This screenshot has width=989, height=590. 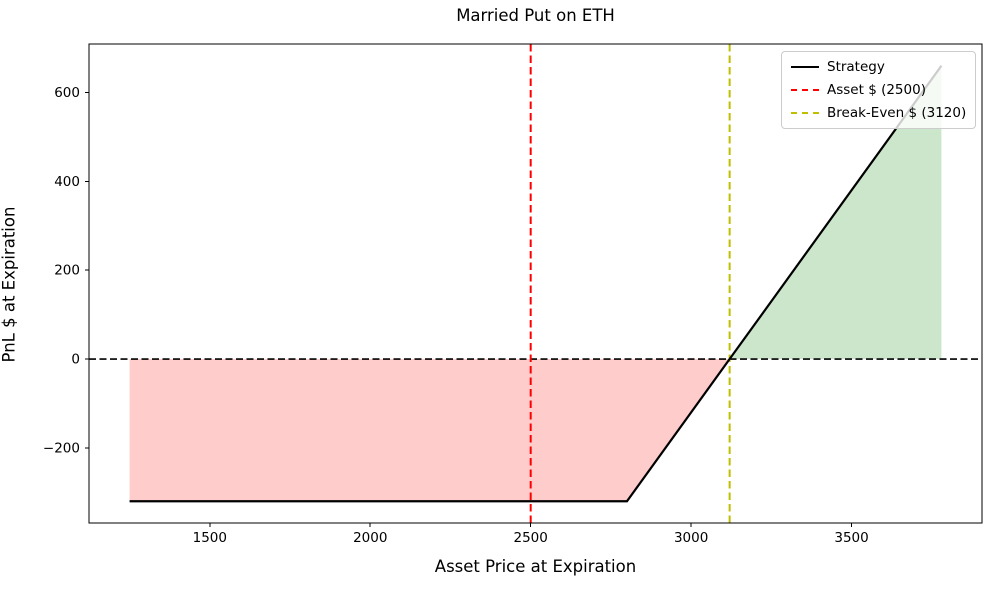 What do you see at coordinates (67, 271) in the screenshot?
I see `y-tick-label-200: 200` at bounding box center [67, 271].